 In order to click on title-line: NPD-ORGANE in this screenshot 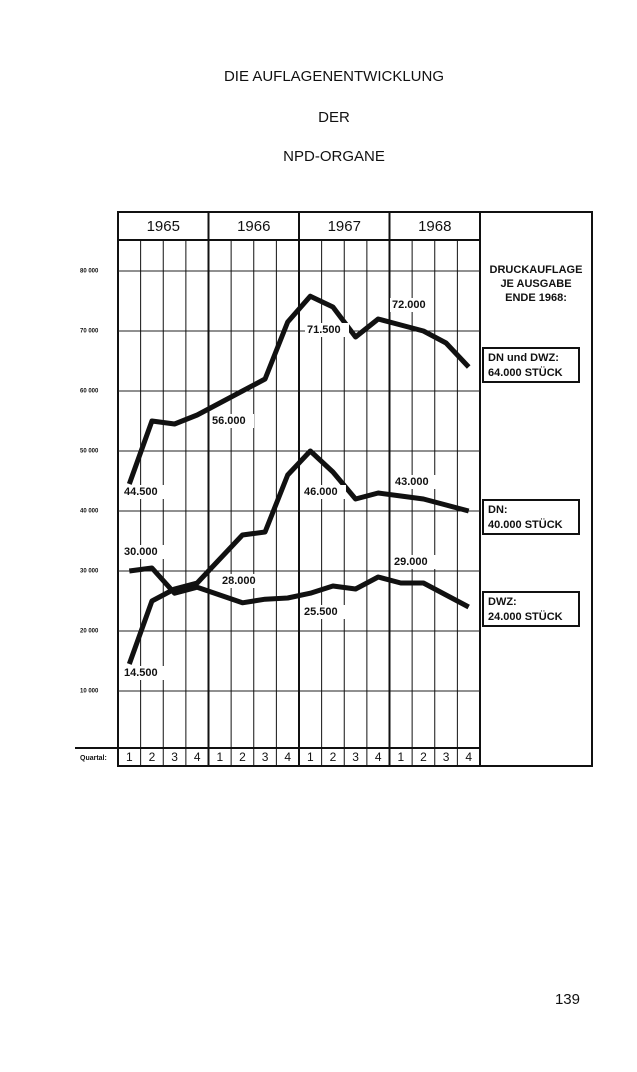, I will do `click(334, 156)`.